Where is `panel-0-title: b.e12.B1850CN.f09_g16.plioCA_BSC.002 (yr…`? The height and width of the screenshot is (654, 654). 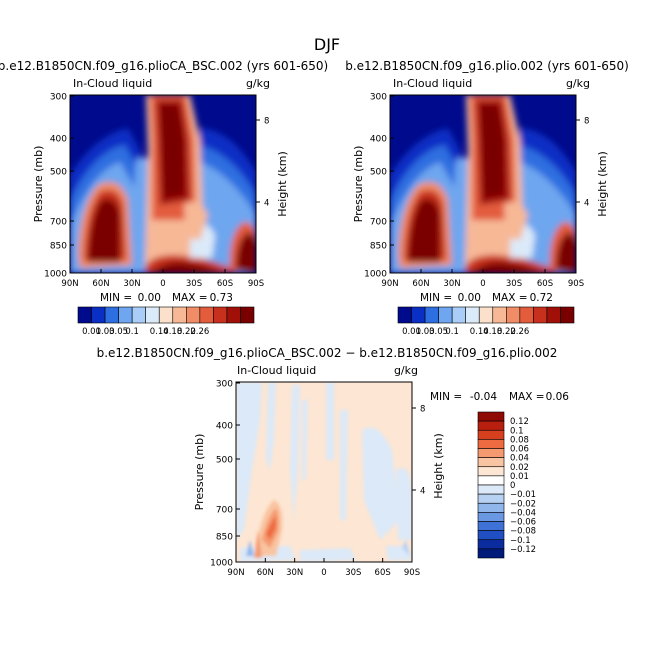 panel-0-title: b.e12.B1850CN.f09_g16.plioCA_BSC.002 (yr… is located at coordinates (164, 66).